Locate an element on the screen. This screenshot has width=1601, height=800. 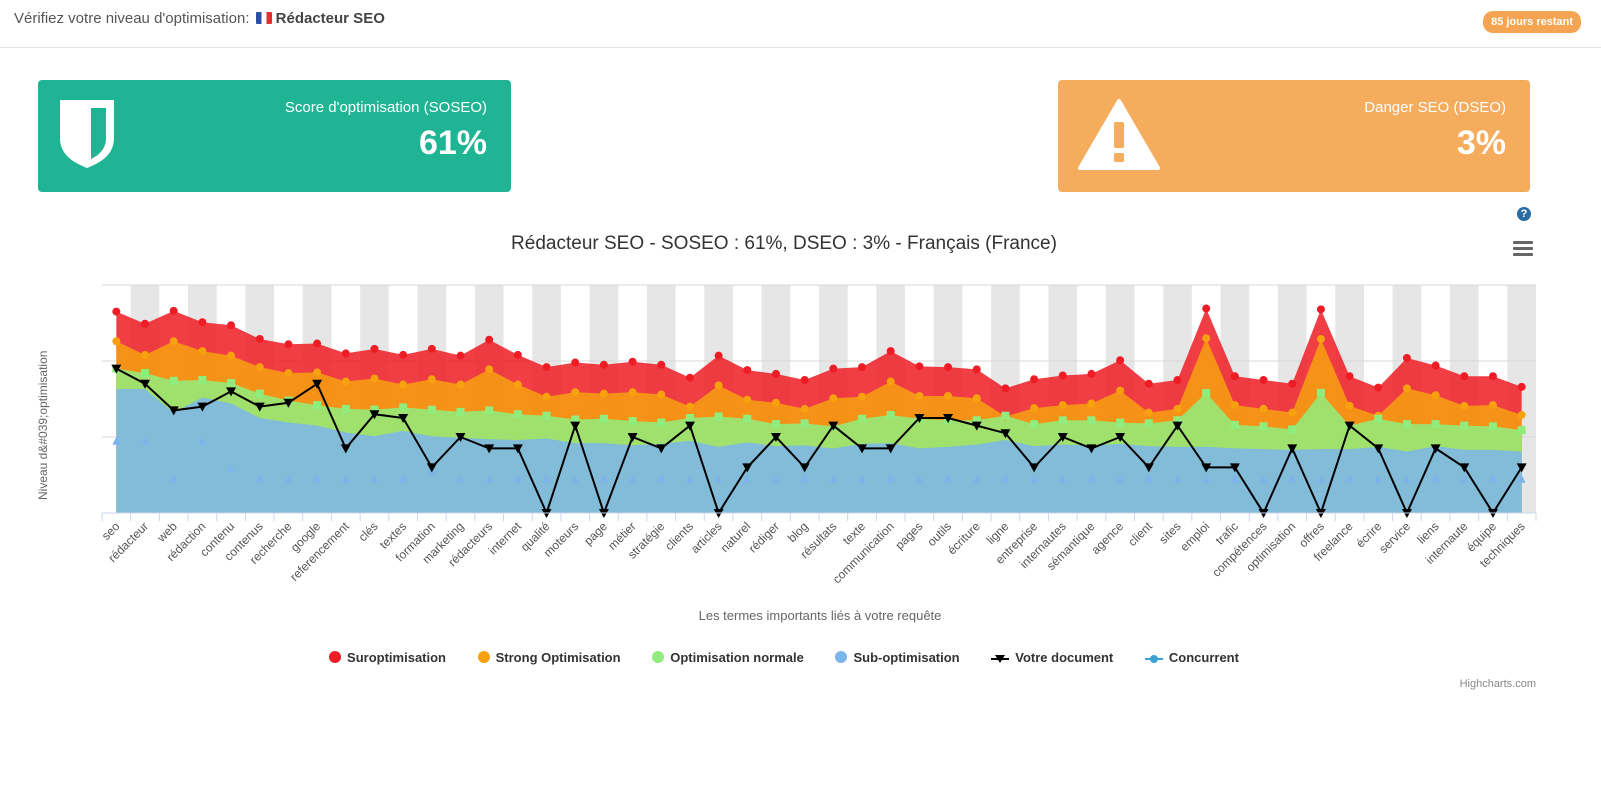
x-tick-label: écriture is located at coordinates (964, 538).